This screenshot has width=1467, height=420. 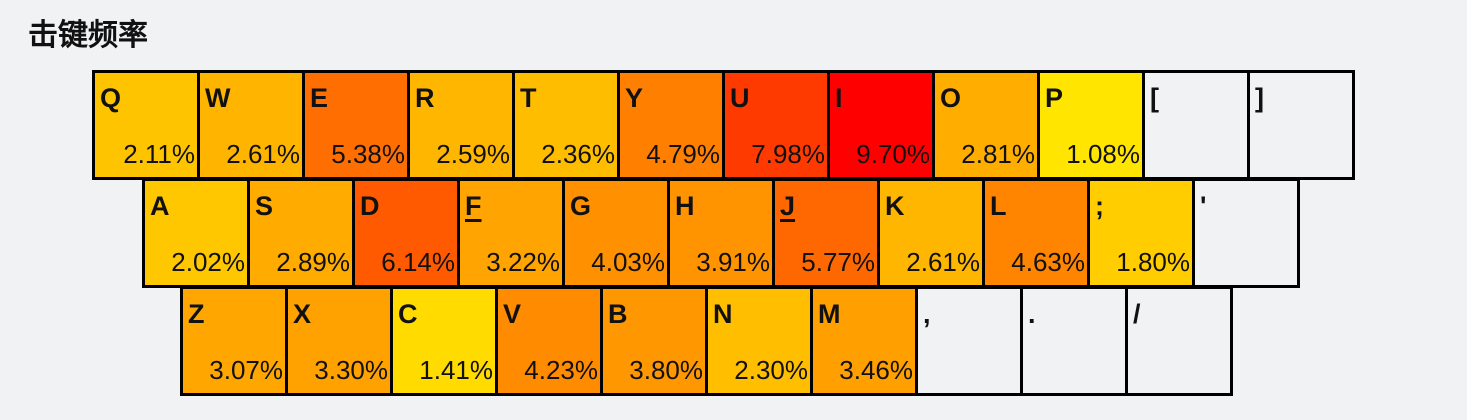 What do you see at coordinates (356, 125) in the screenshot?
I see `key-e: E 5.38%` at bounding box center [356, 125].